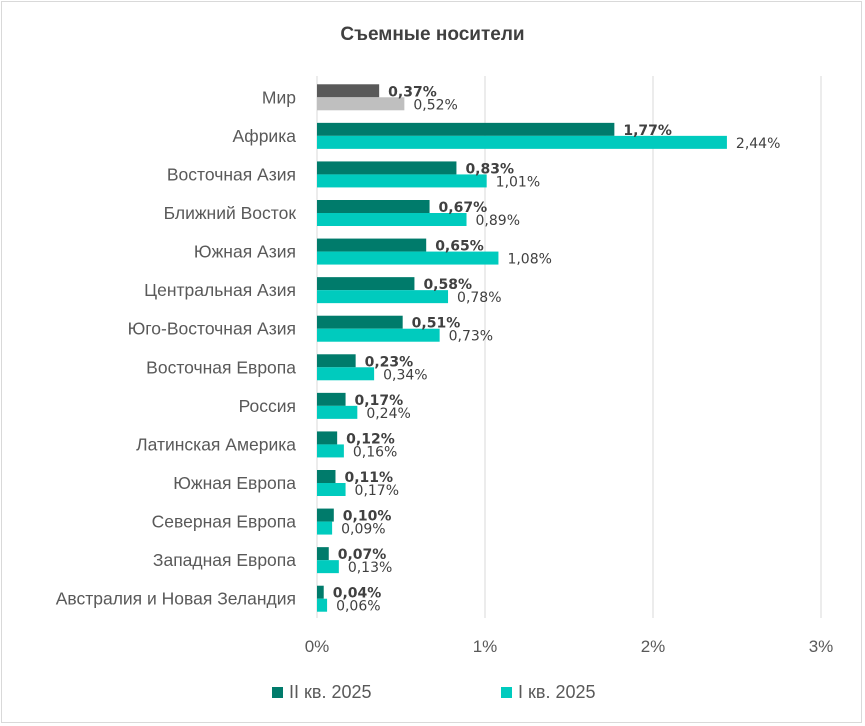 Image resolution: width=865 pixels, height=726 pixels. I want to click on x-tick-label: 3%, so click(821, 646).